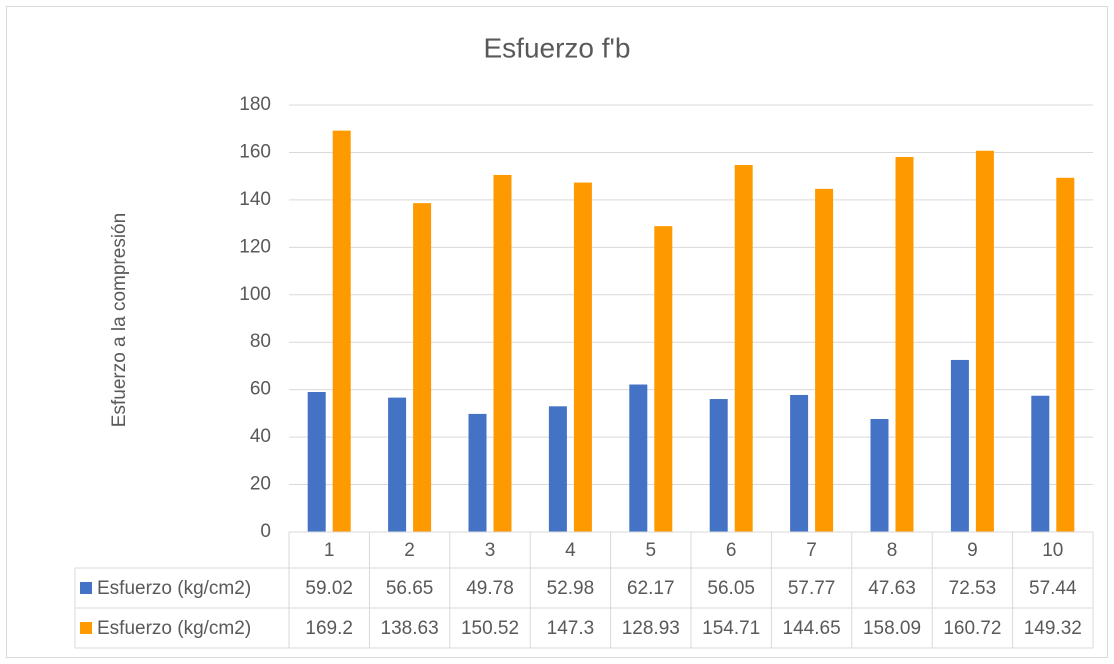 Image resolution: width=1114 pixels, height=664 pixels. I want to click on y-tick-label: 0, so click(265, 531).